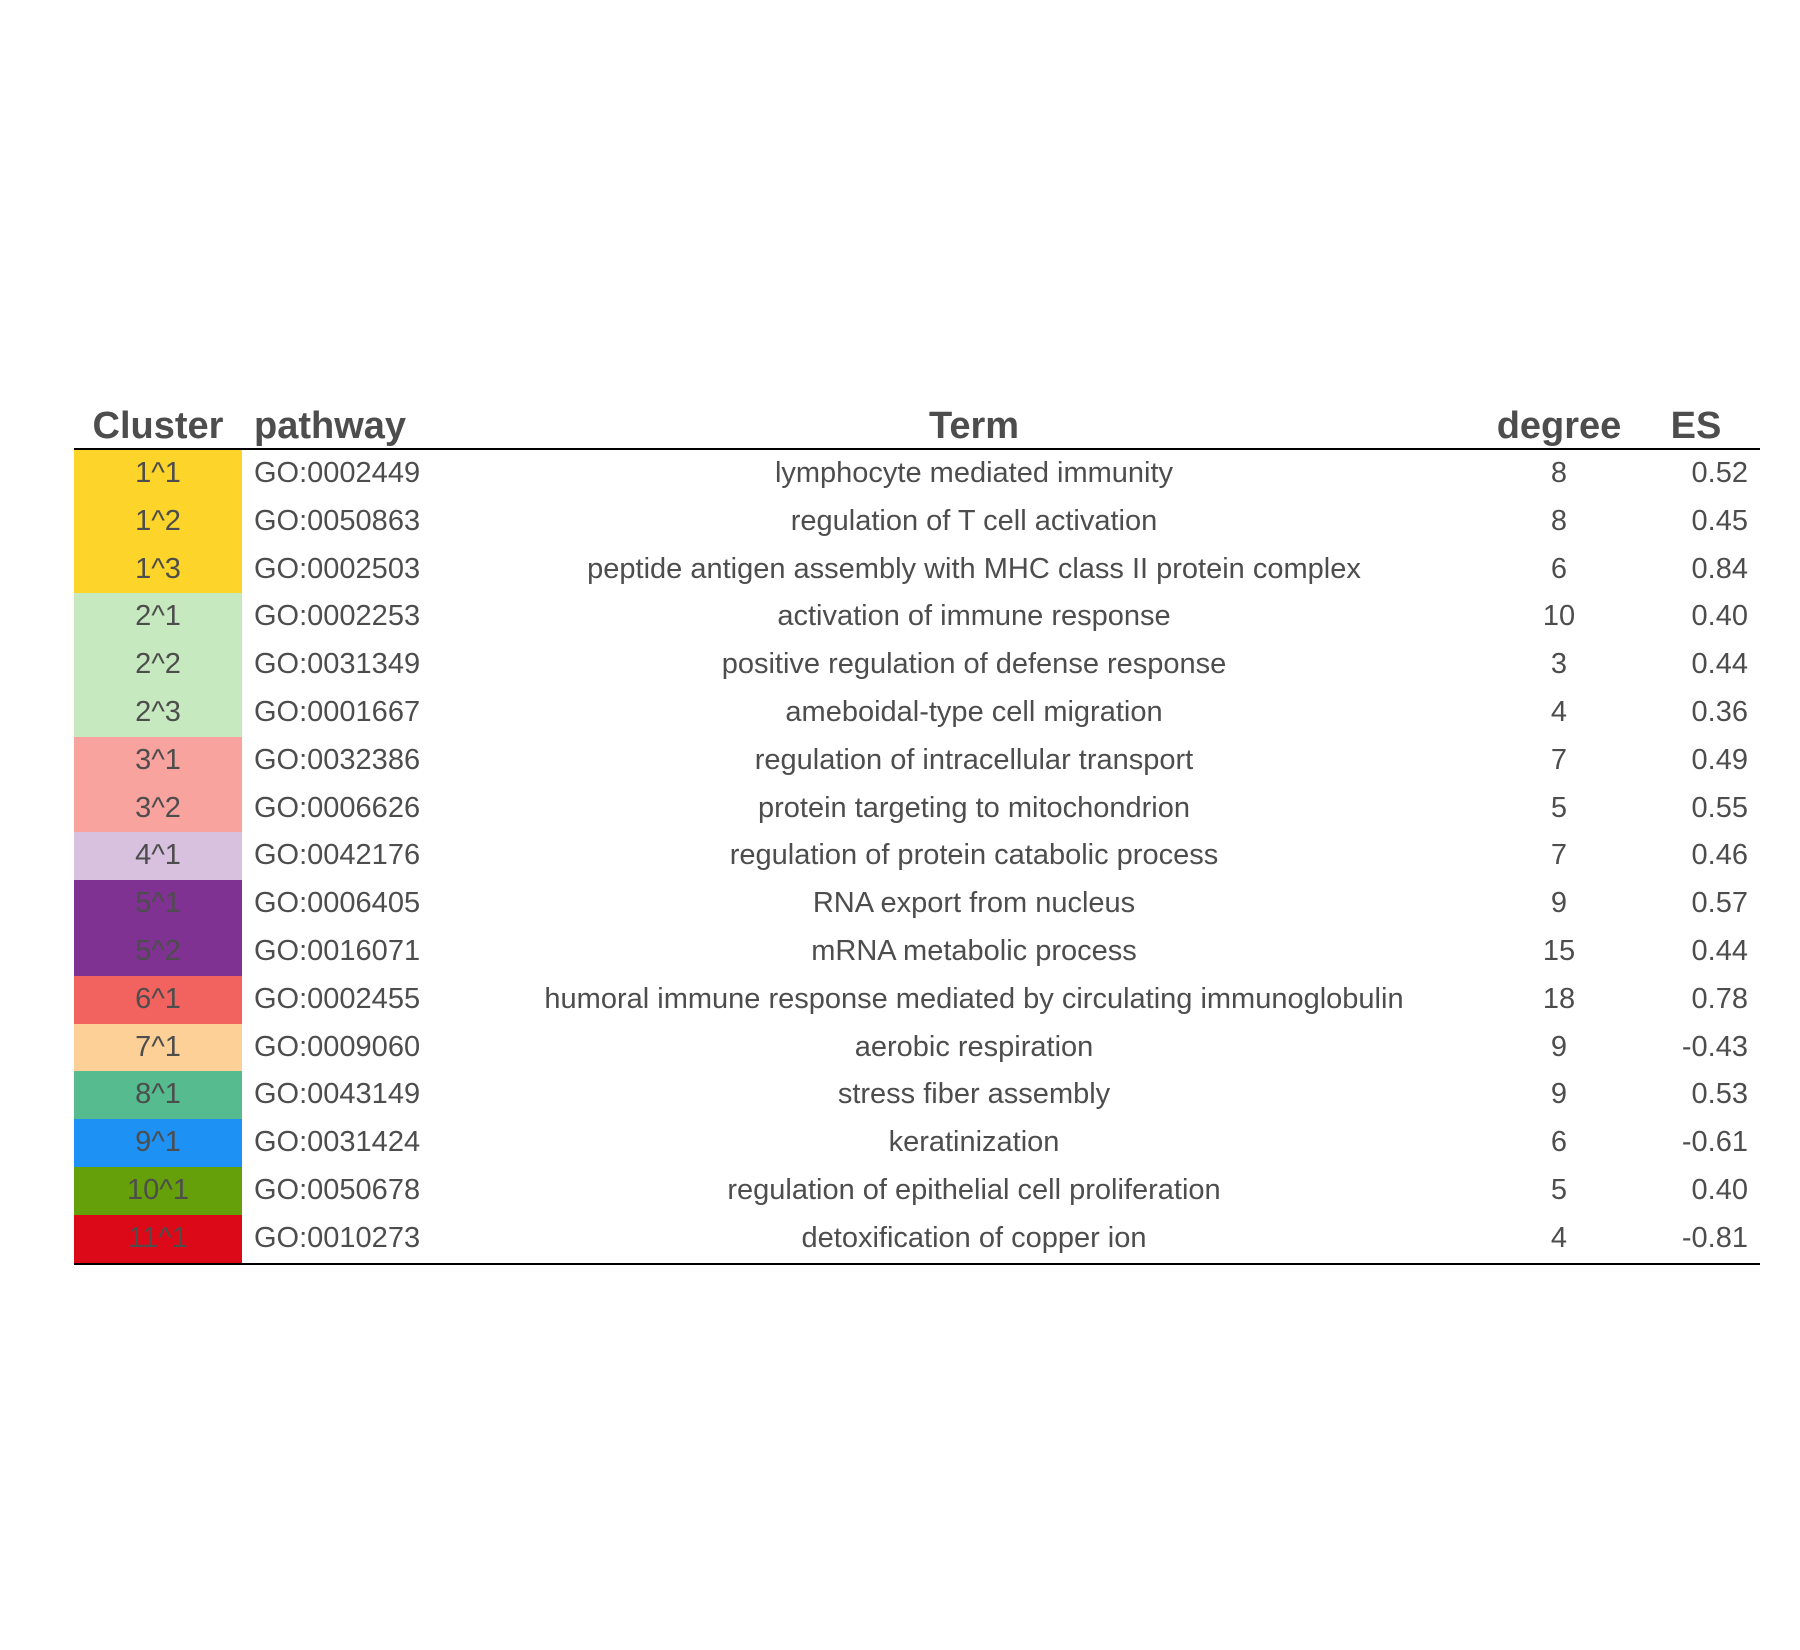 Image resolution: width=1800 pixels, height=1650 pixels. Describe the element at coordinates (337, 950) in the screenshot. I see `cell-pathway: GO:0016071` at that location.